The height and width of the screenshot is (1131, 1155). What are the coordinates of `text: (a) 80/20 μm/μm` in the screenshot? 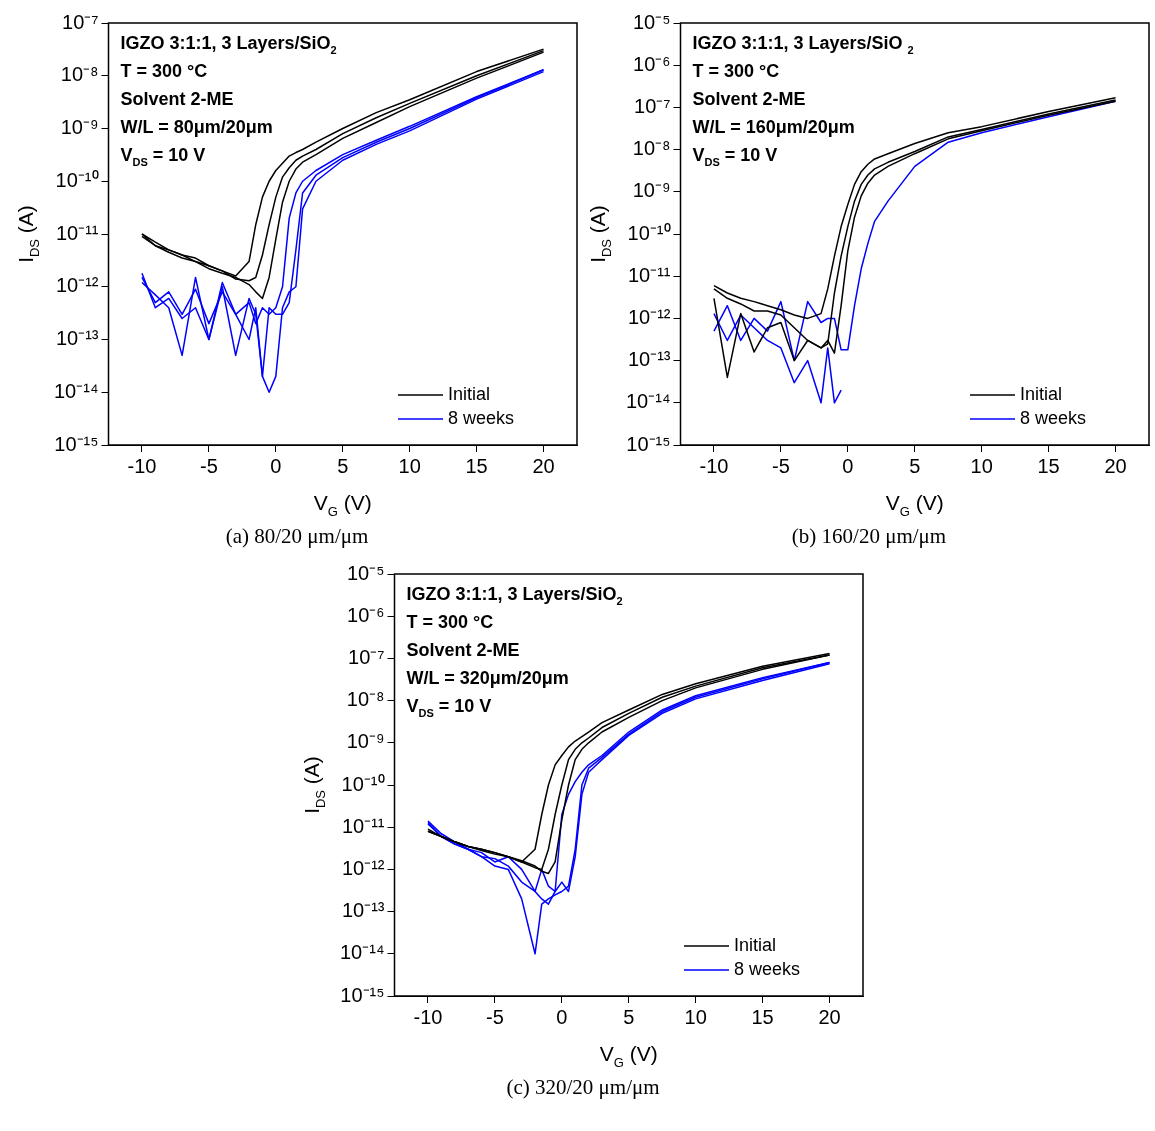 It's located at (297, 536).